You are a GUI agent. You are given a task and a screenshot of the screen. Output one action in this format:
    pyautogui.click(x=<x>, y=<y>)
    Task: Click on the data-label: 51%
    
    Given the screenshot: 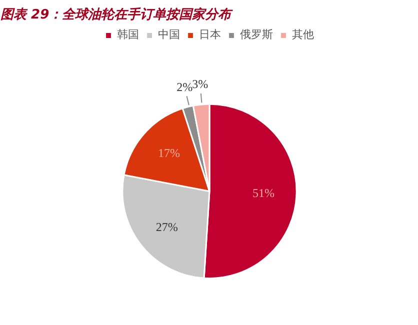 What is the action you would take?
    pyautogui.click(x=263, y=193)
    